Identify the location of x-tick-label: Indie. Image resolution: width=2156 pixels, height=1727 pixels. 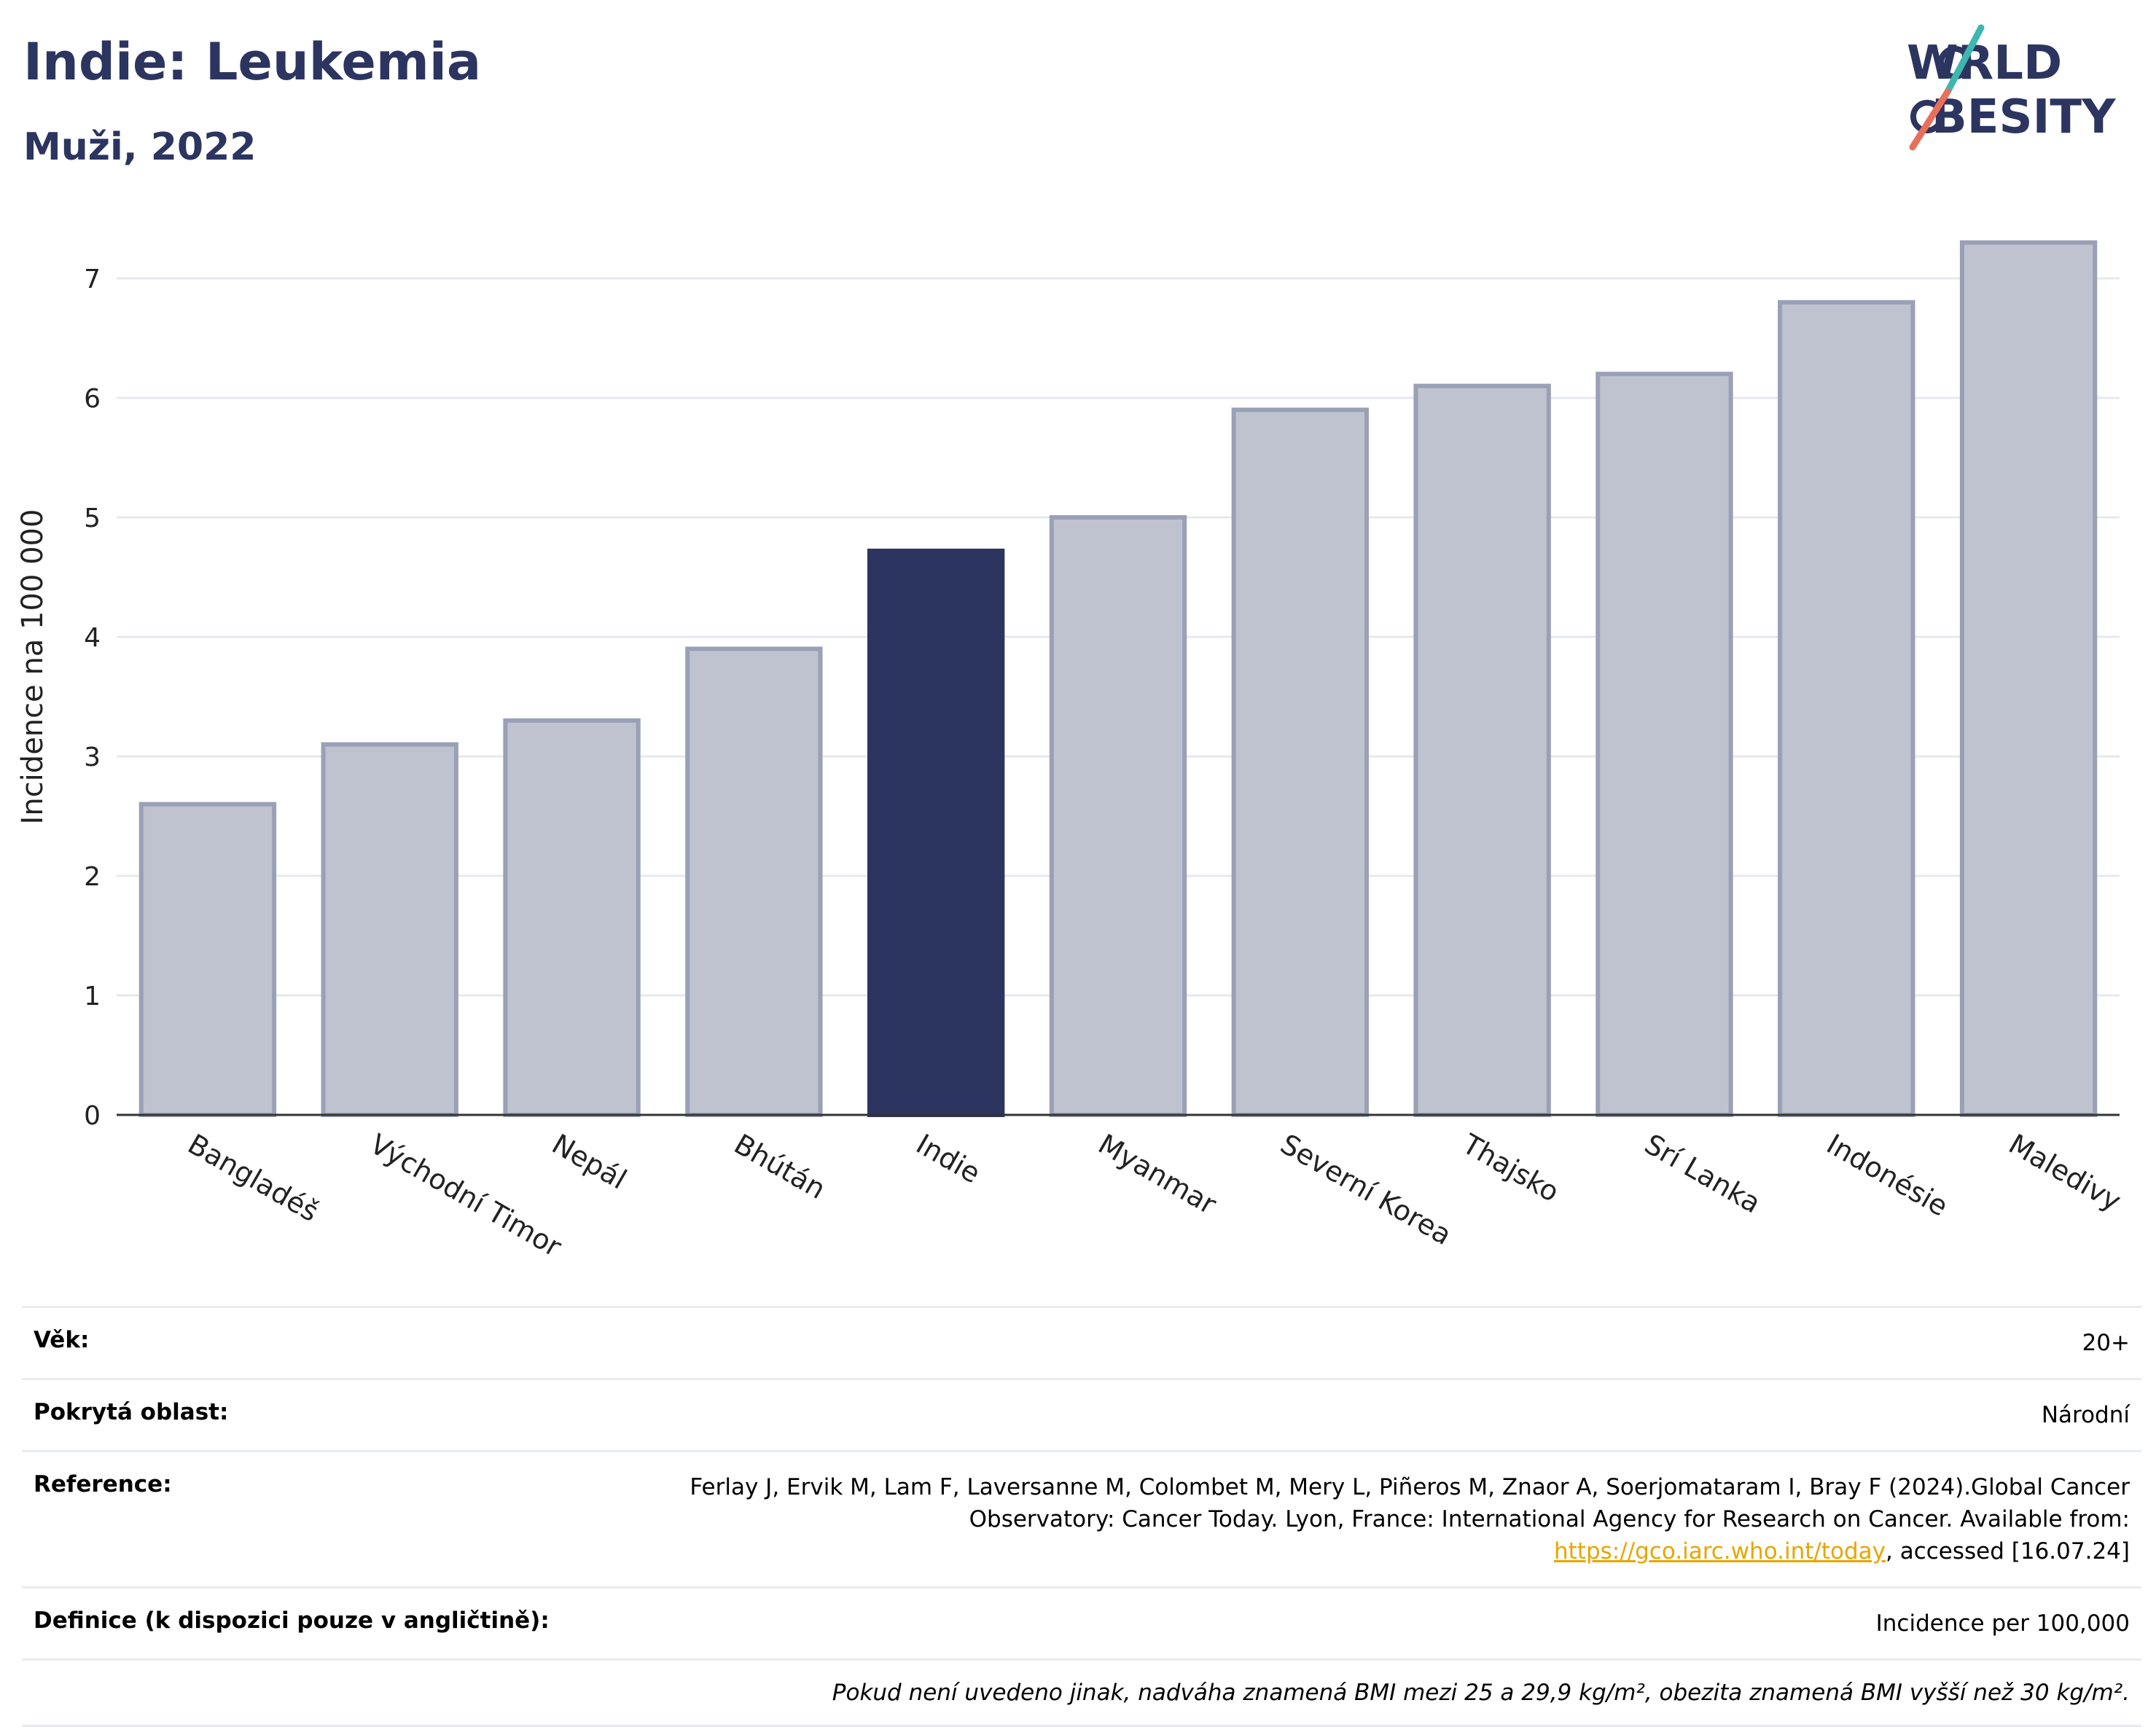
(949, 1159).